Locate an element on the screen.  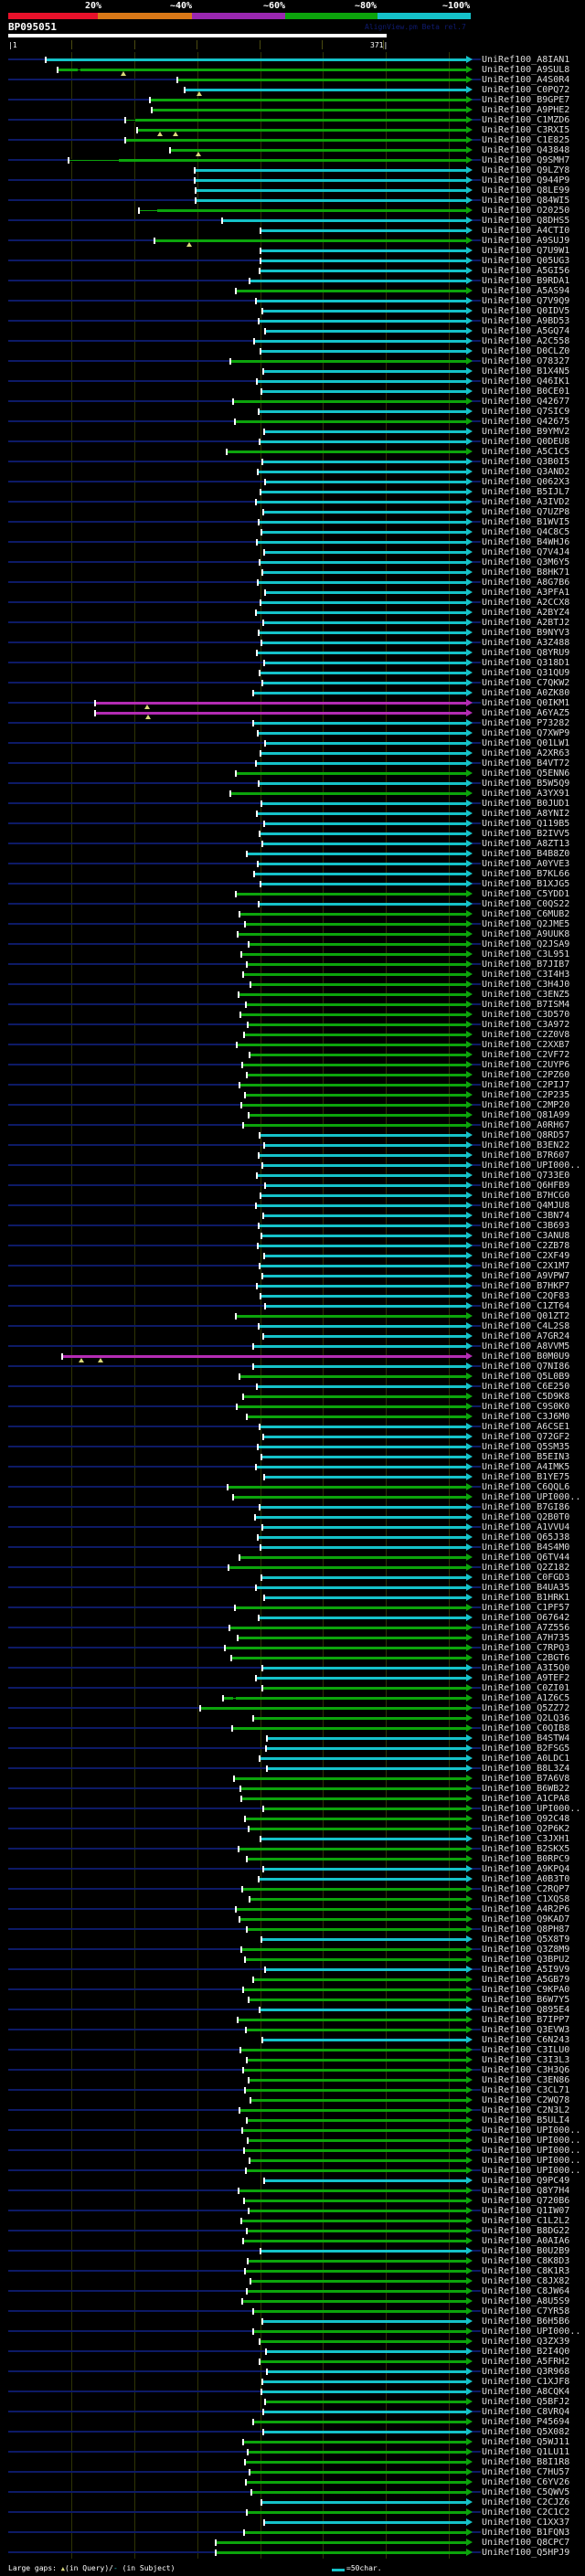
hit-label: UniRef100_Q7XWP9 is located at coordinates (526, 733).